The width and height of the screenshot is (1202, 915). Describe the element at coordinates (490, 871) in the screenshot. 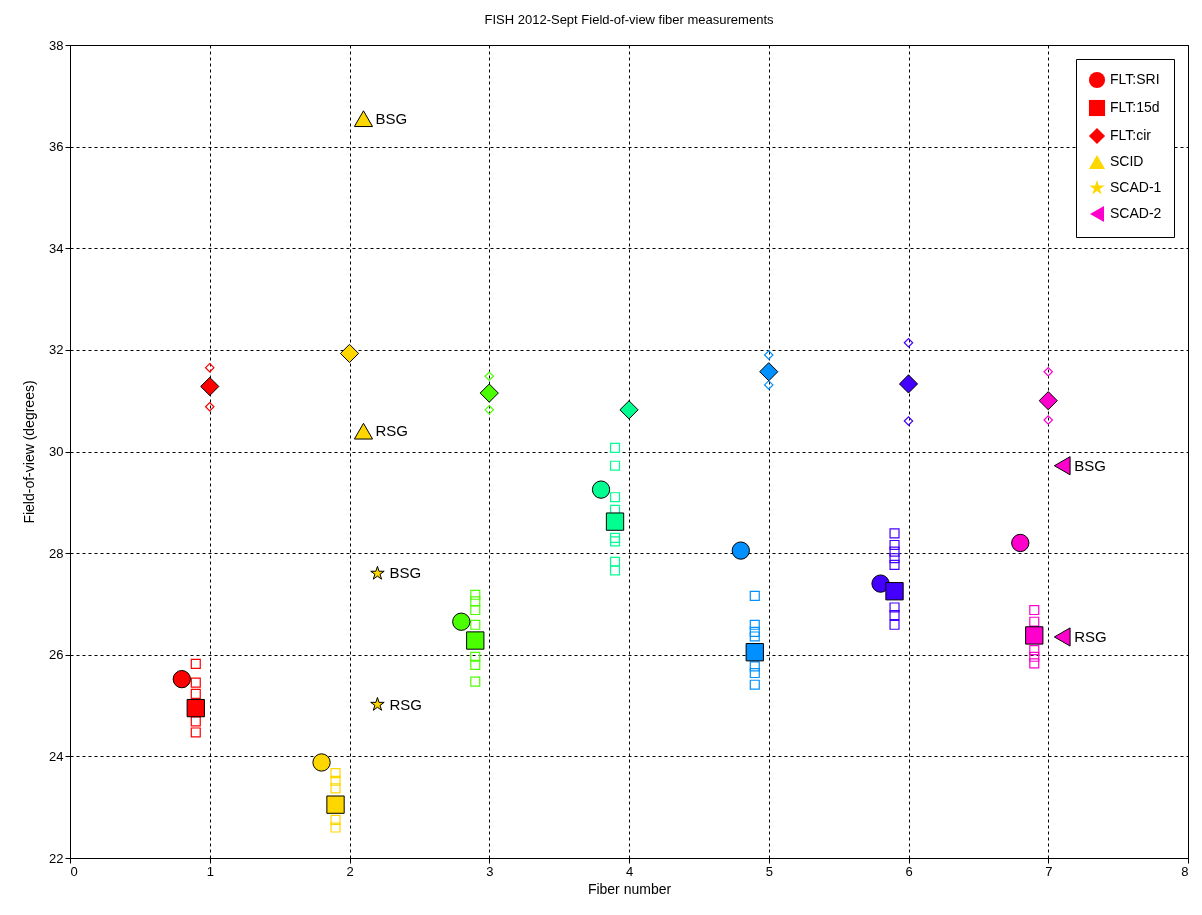

I see `x-tick-label: 3` at that location.